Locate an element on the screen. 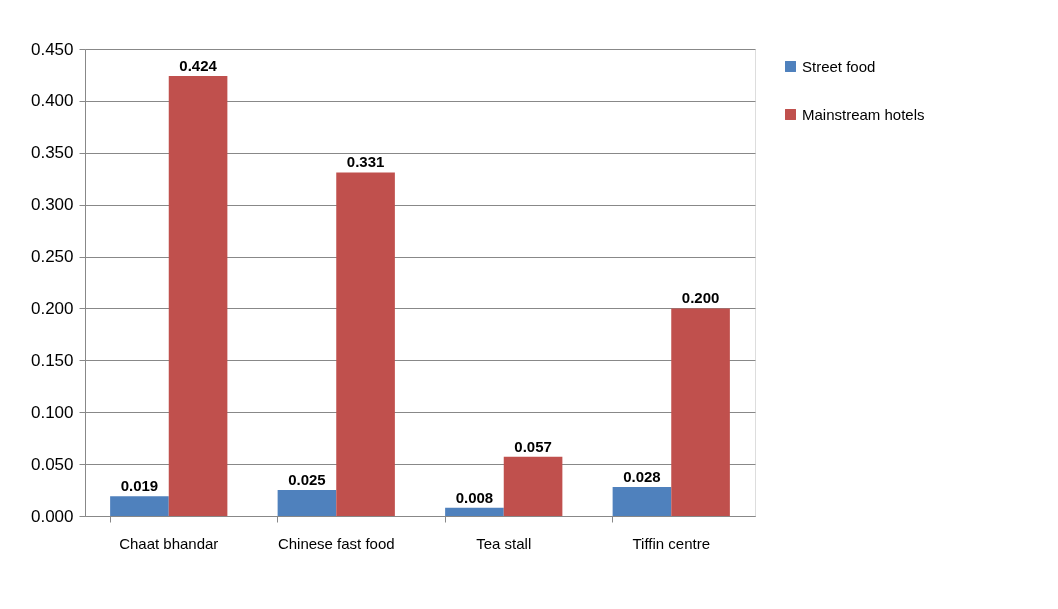  x-tick-label: Tea stall is located at coordinates (504, 543).